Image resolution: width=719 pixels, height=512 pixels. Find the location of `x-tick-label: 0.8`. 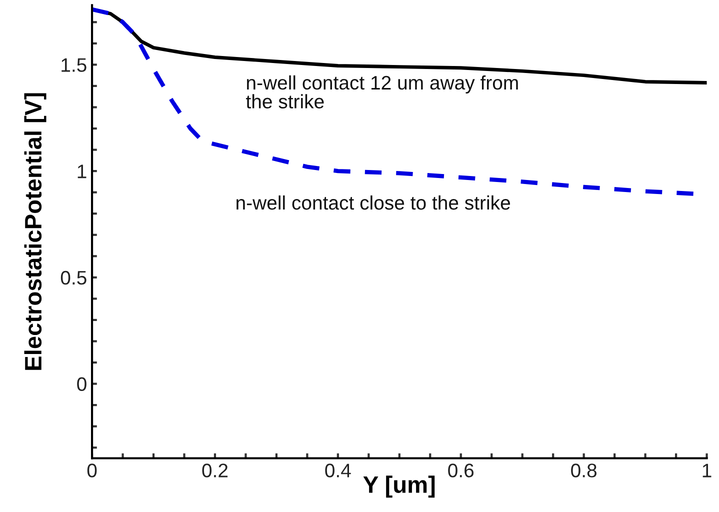

x-tick-label: 0.8 is located at coordinates (583, 471).